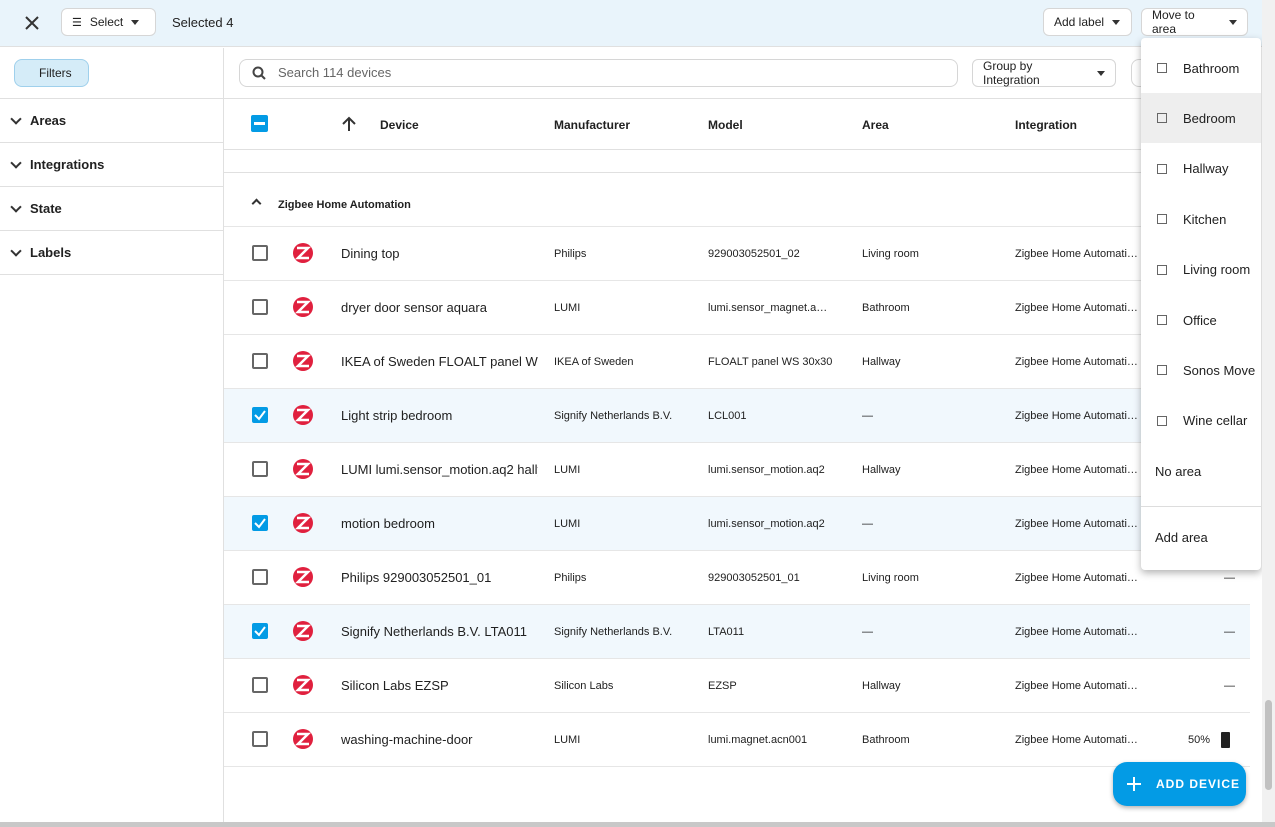 The image size is (1275, 827). What do you see at coordinates (439, 524) in the screenshot?
I see `device-name: motion bedroom` at bounding box center [439, 524].